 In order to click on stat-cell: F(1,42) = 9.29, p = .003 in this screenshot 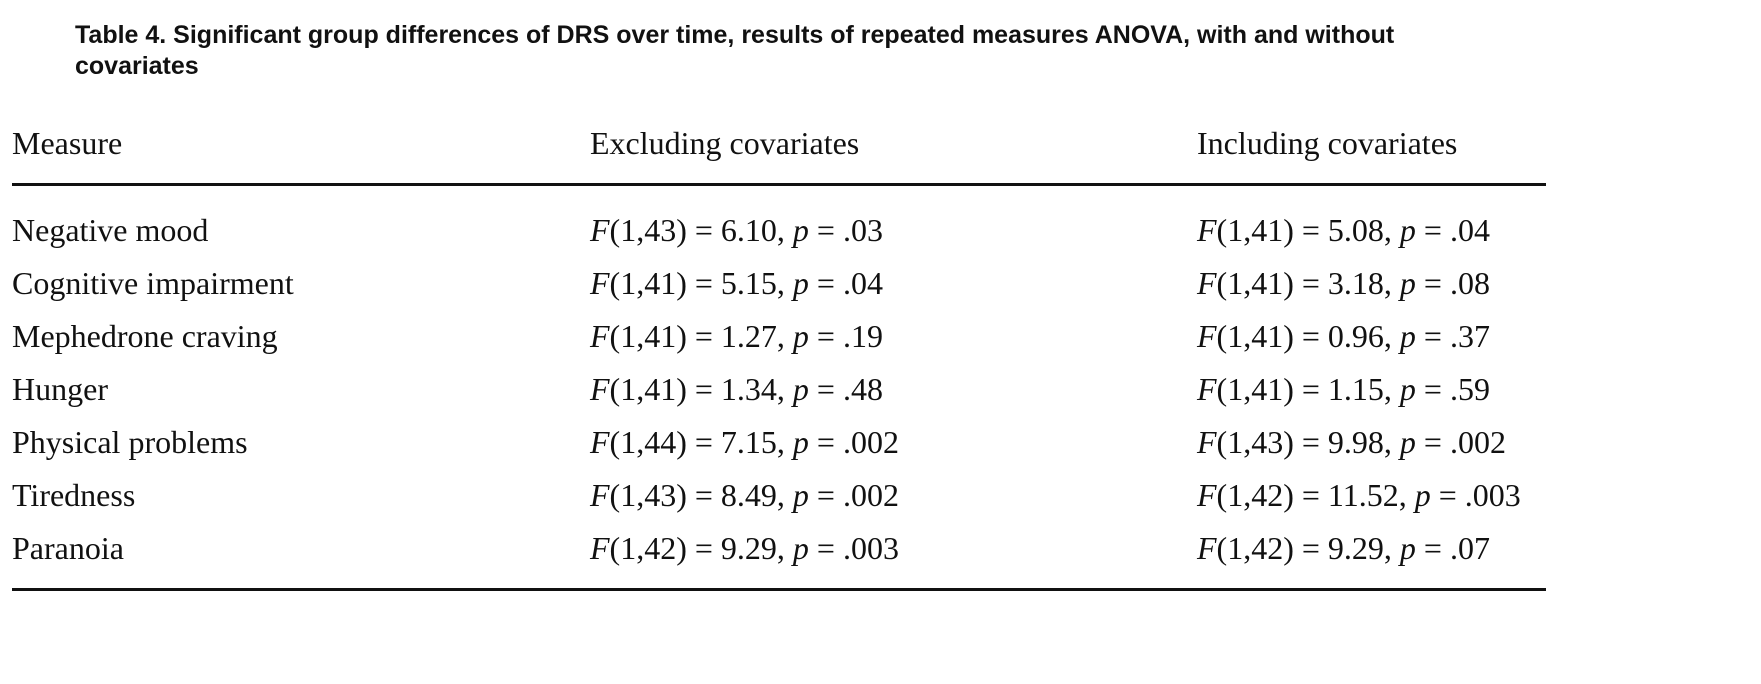, I will do `click(744, 548)`.